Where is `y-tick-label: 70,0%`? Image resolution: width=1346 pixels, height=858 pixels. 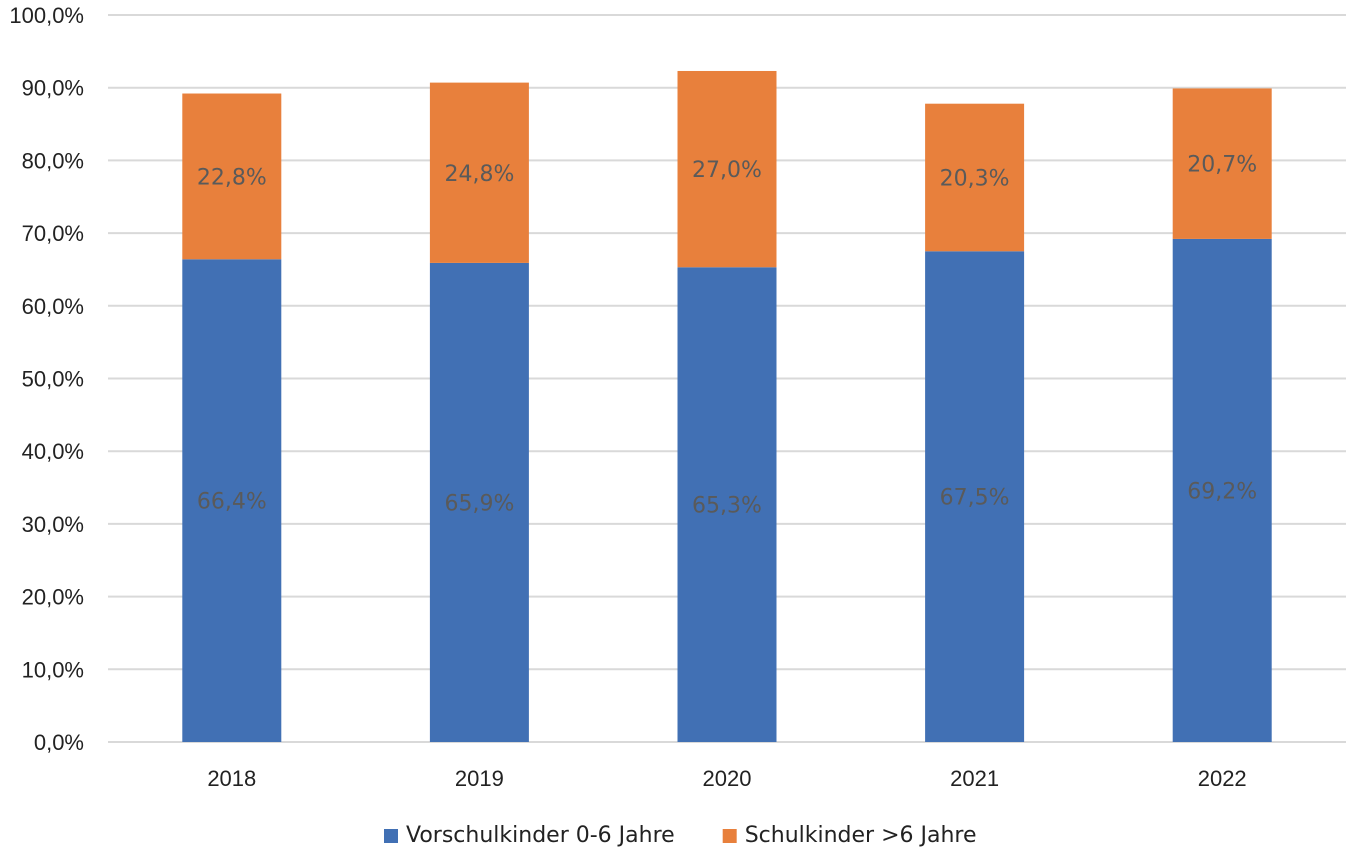 y-tick-label: 70,0% is located at coordinates (53, 233).